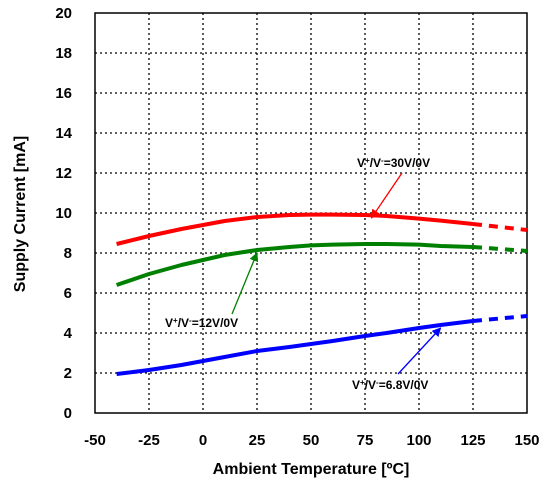 The image size is (559, 494). Describe the element at coordinates (63, 173) in the screenshot. I see `y-tick-label: 12` at that location.